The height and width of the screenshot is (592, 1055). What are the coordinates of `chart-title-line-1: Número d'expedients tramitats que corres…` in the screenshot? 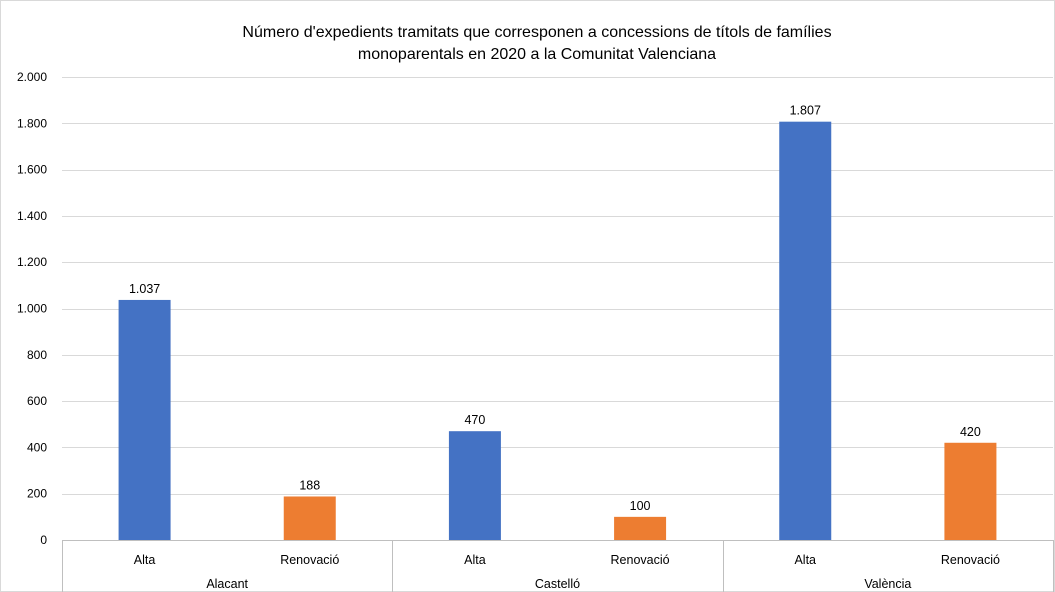 It's located at (536, 32).